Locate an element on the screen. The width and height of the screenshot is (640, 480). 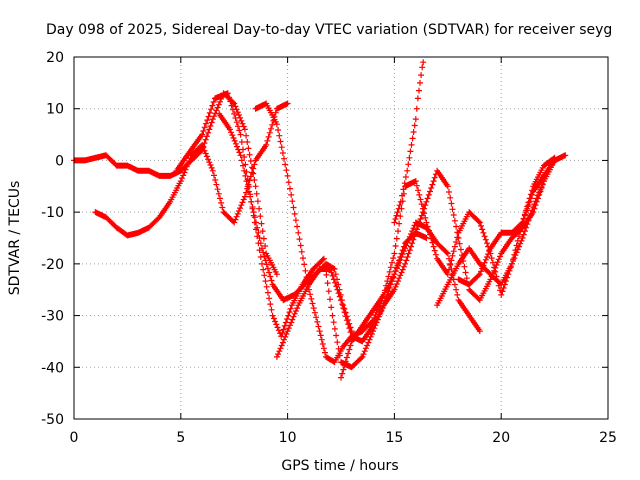
x-tick-label: 5 is located at coordinates (180, 438).